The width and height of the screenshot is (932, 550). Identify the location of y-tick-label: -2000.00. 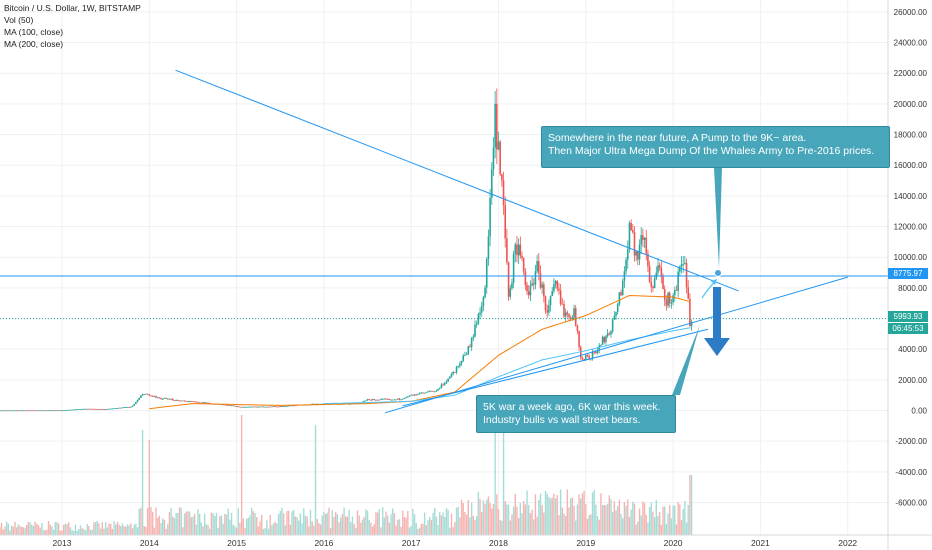
(911, 441).